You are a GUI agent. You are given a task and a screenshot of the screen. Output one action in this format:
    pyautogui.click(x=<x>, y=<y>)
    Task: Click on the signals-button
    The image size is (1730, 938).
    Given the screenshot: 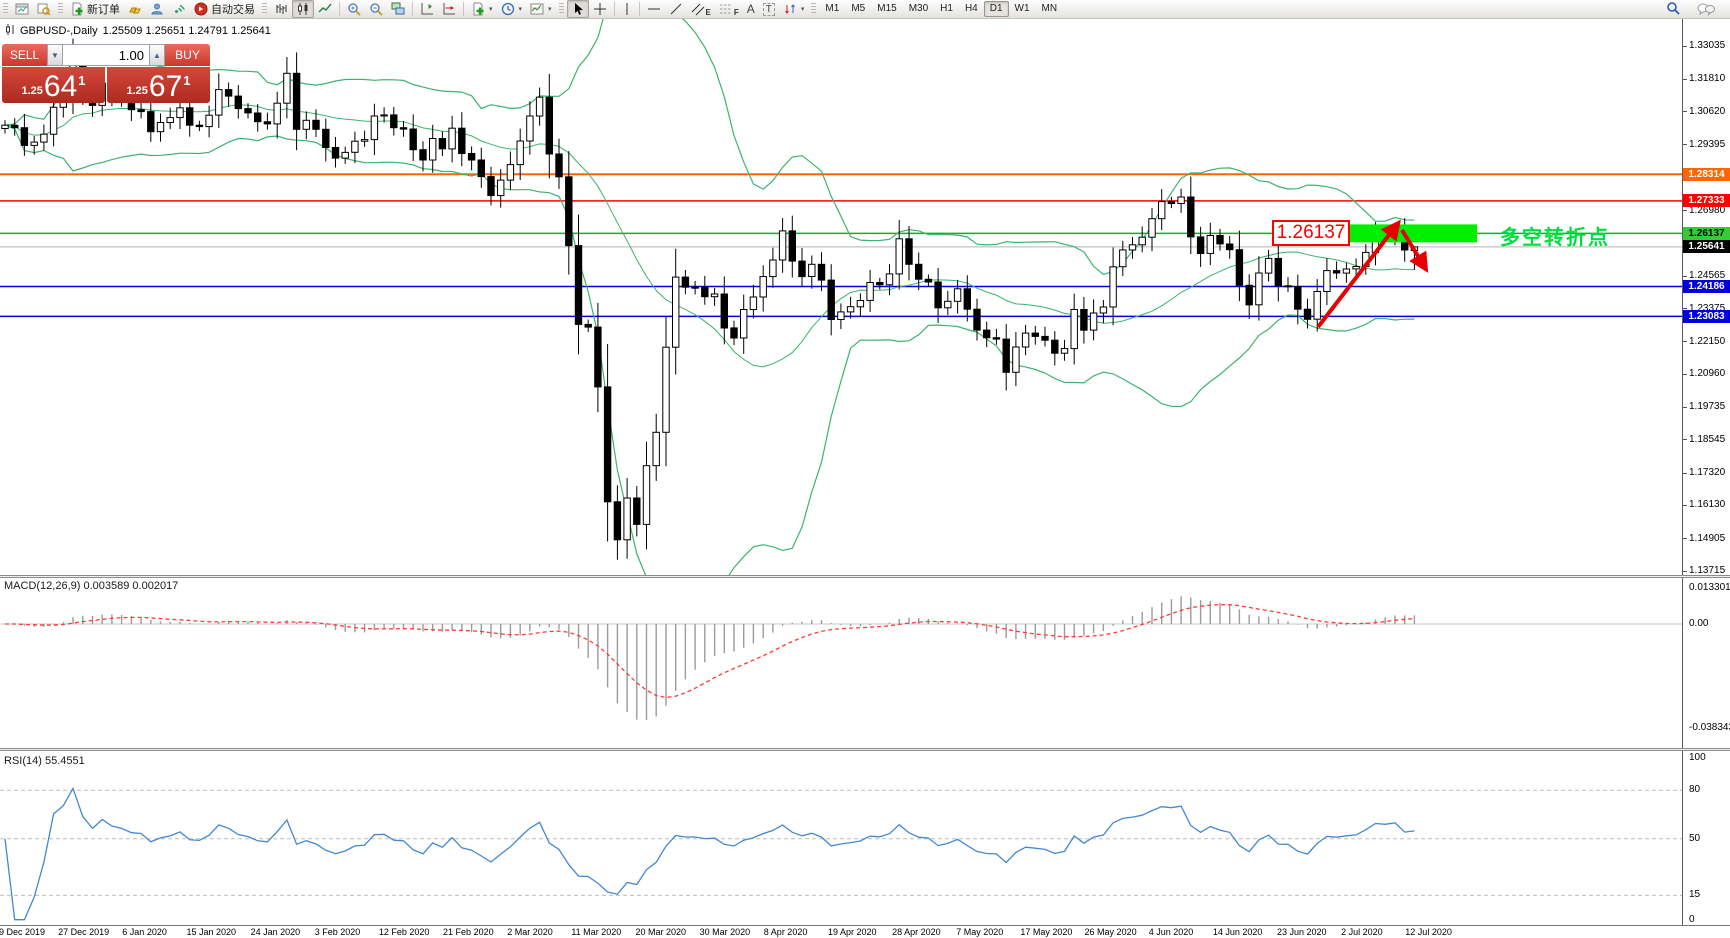 What is the action you would take?
    pyautogui.click(x=179, y=9)
    